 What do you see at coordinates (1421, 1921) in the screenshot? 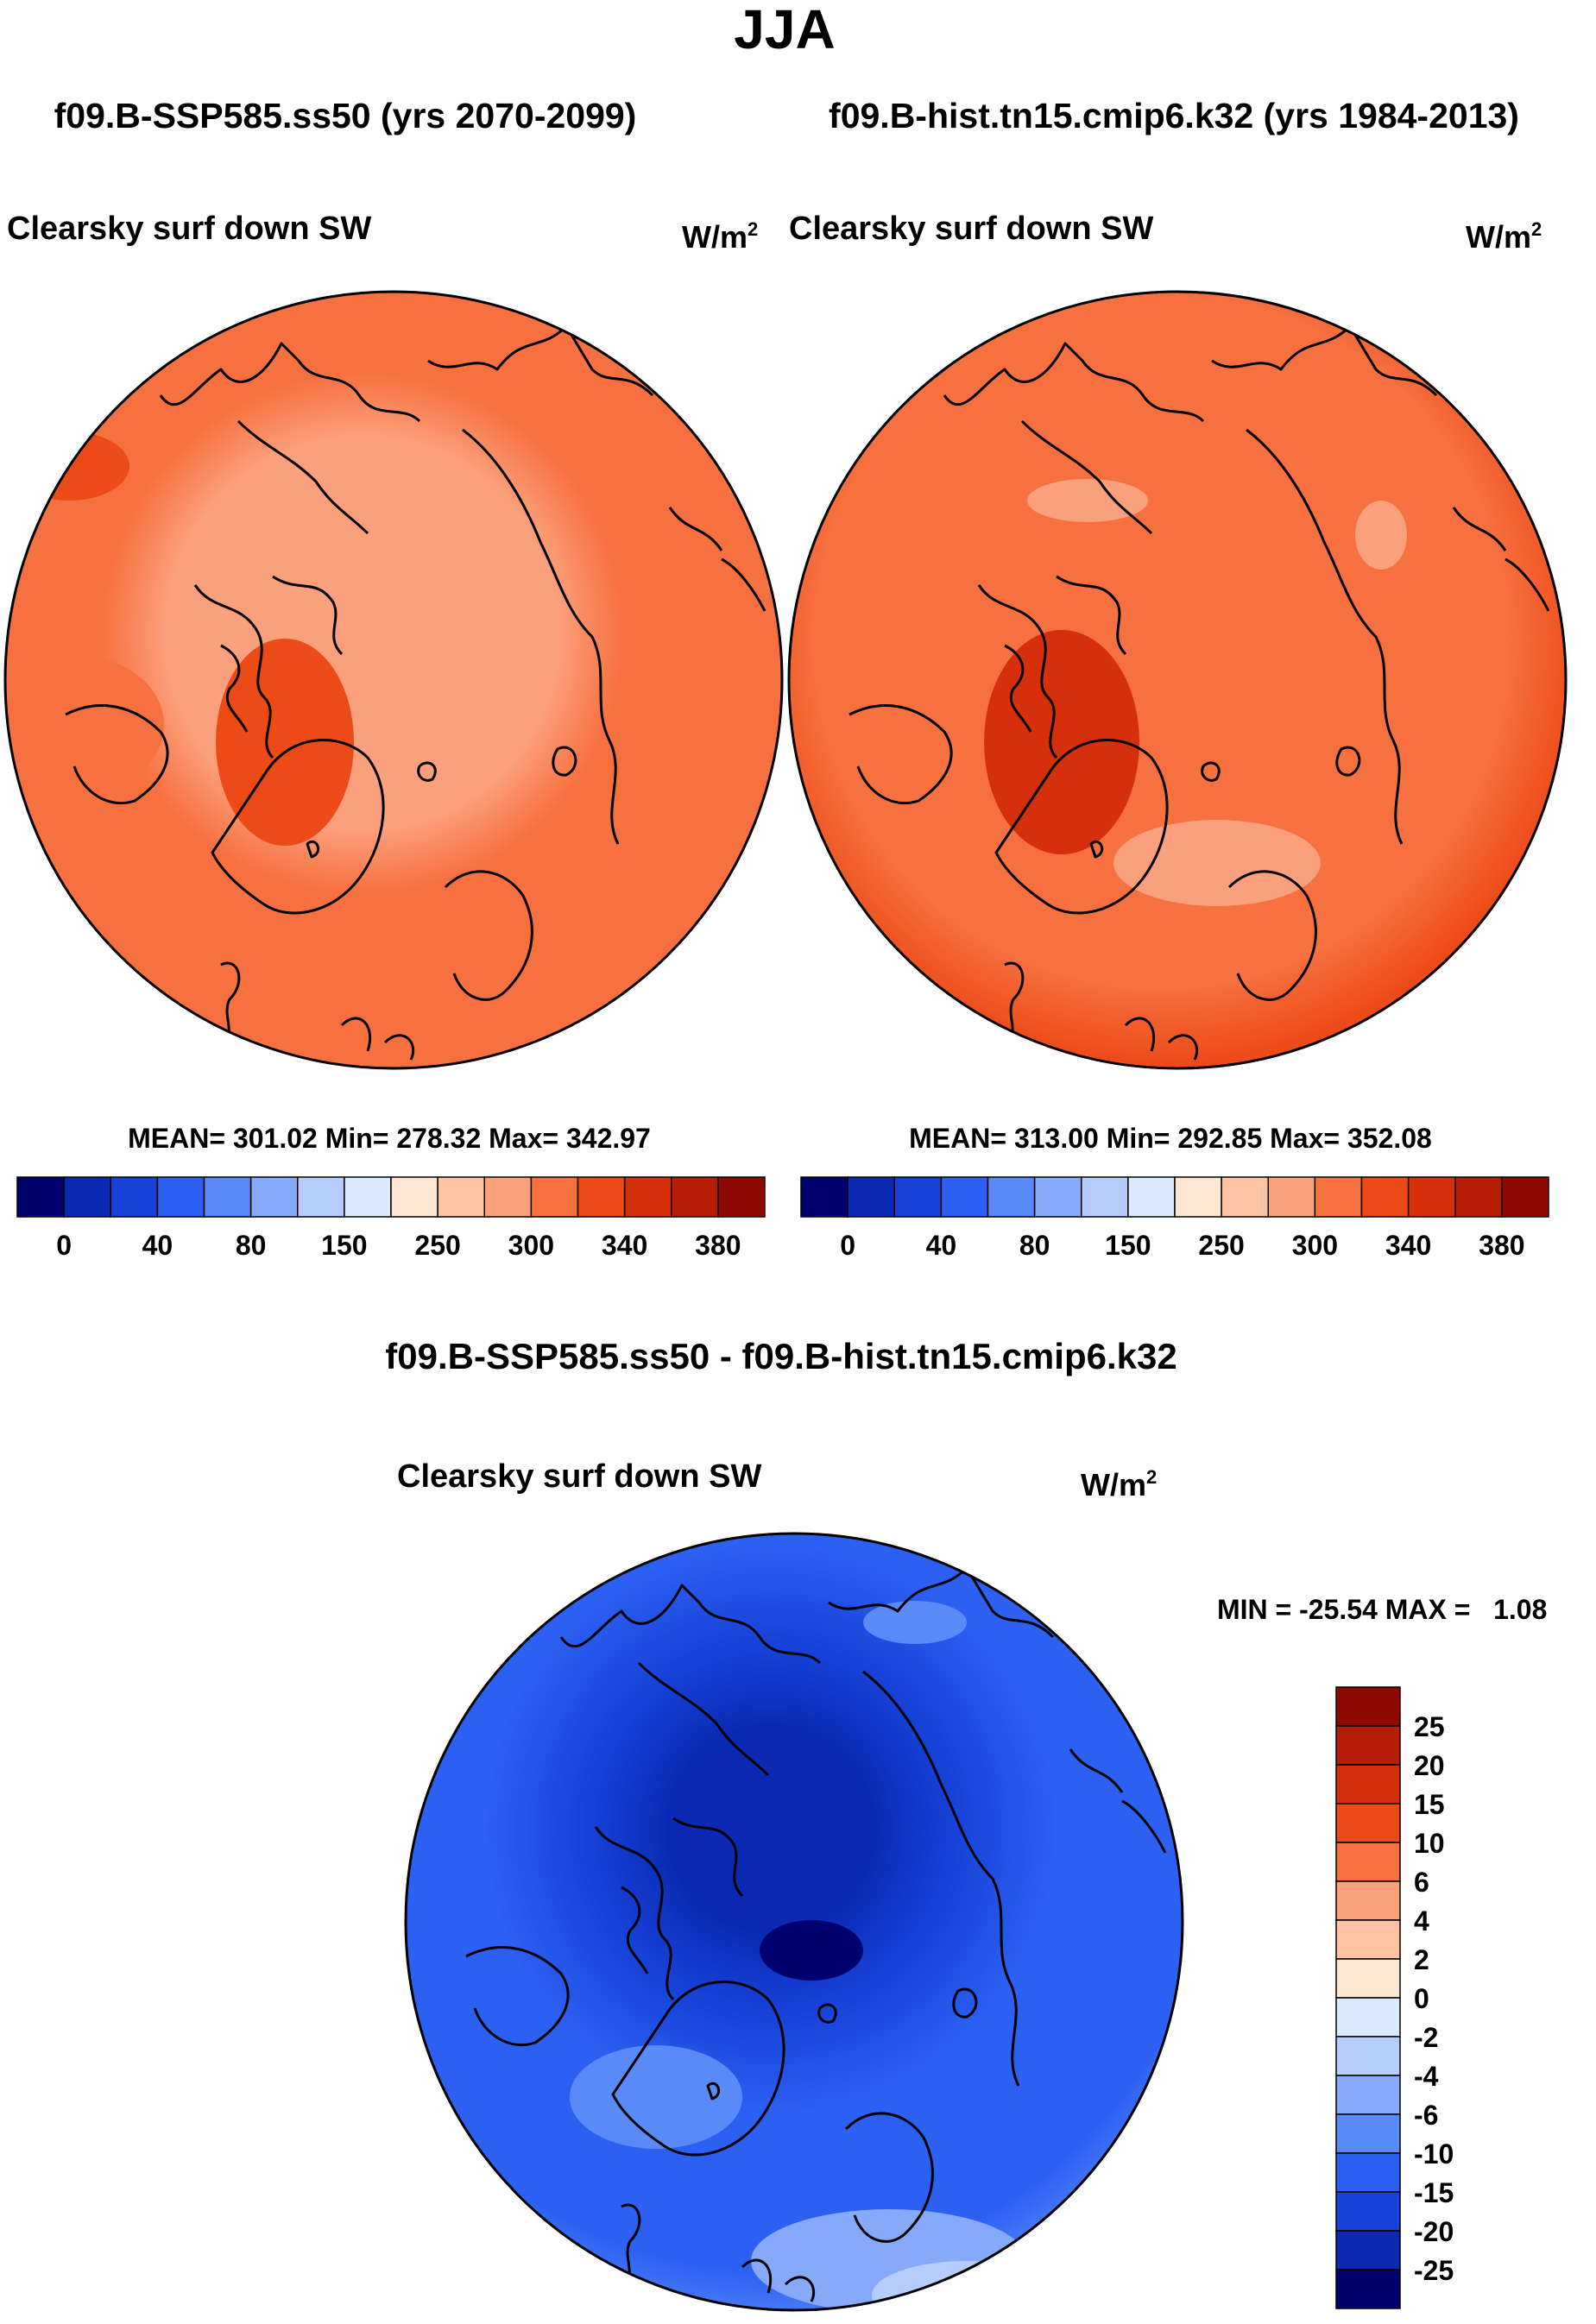
I see `diff-colorbar-tick-label: 4` at bounding box center [1421, 1921].